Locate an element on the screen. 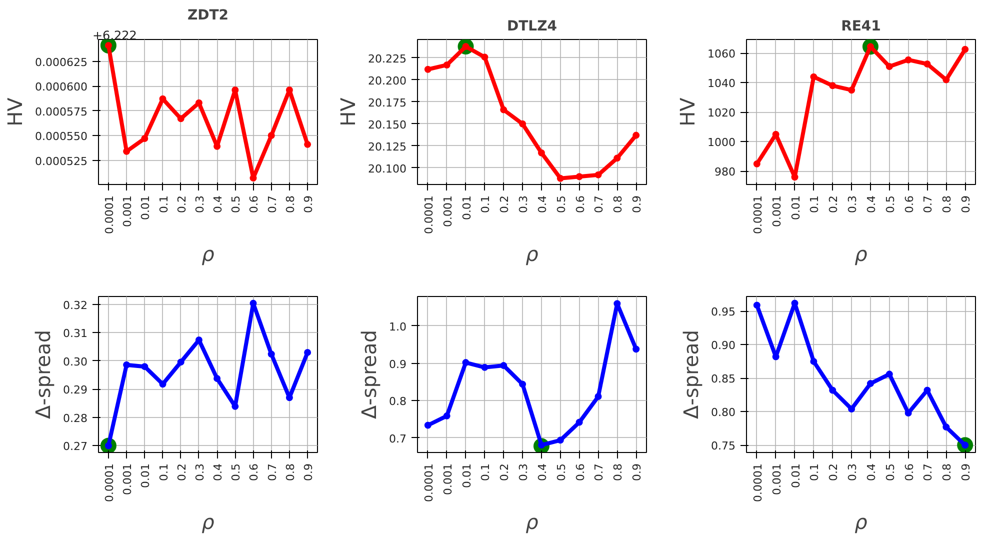 The height and width of the screenshot is (536, 989). y-tick-label: 20.150 is located at coordinates (387, 125).